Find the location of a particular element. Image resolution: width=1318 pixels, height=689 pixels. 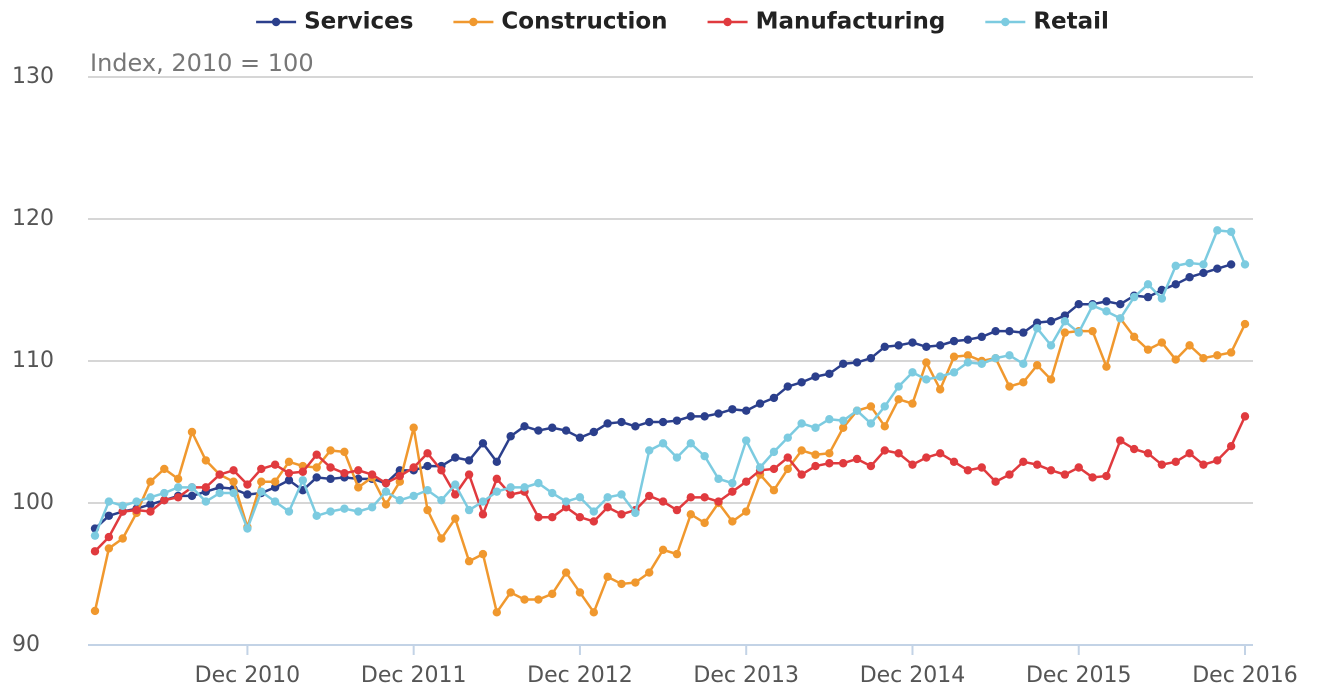

legend-label: Manufacturing is located at coordinates (851, 22).